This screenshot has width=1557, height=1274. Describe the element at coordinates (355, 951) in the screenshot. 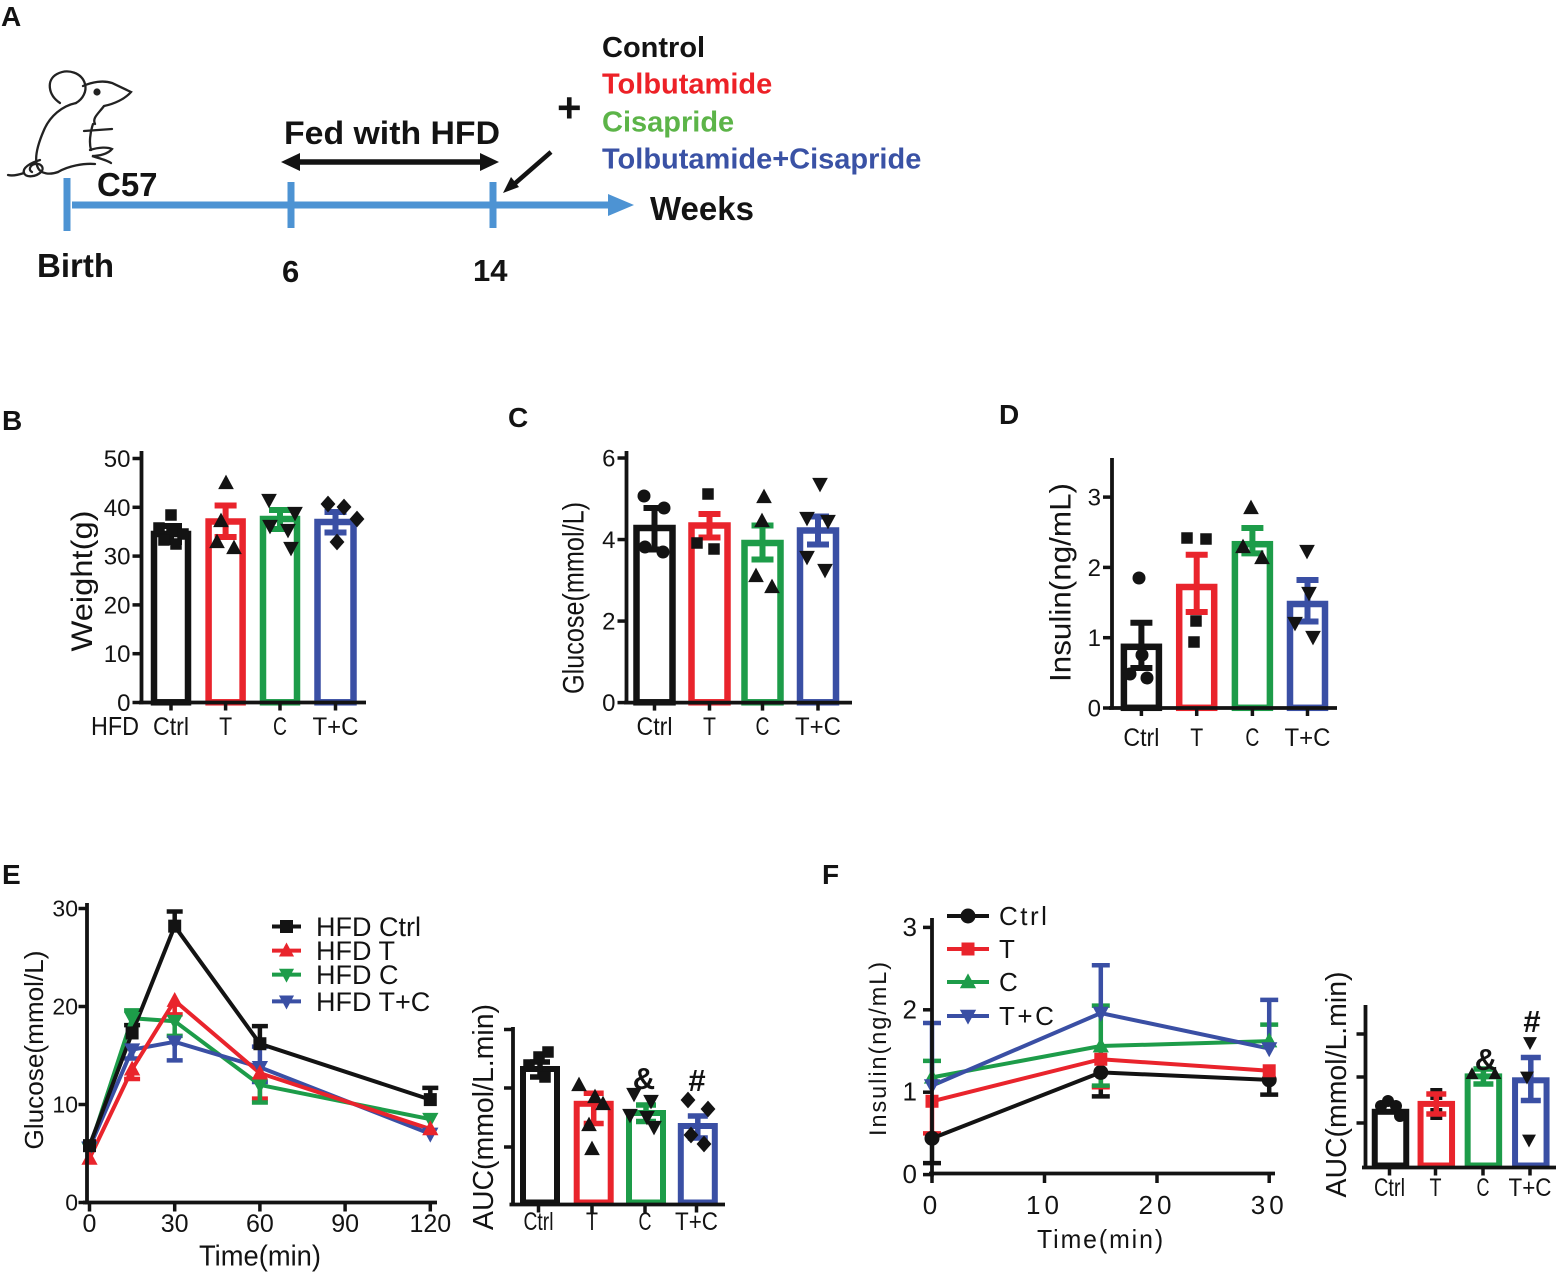

I see `svg-text: HFD T` at that location.